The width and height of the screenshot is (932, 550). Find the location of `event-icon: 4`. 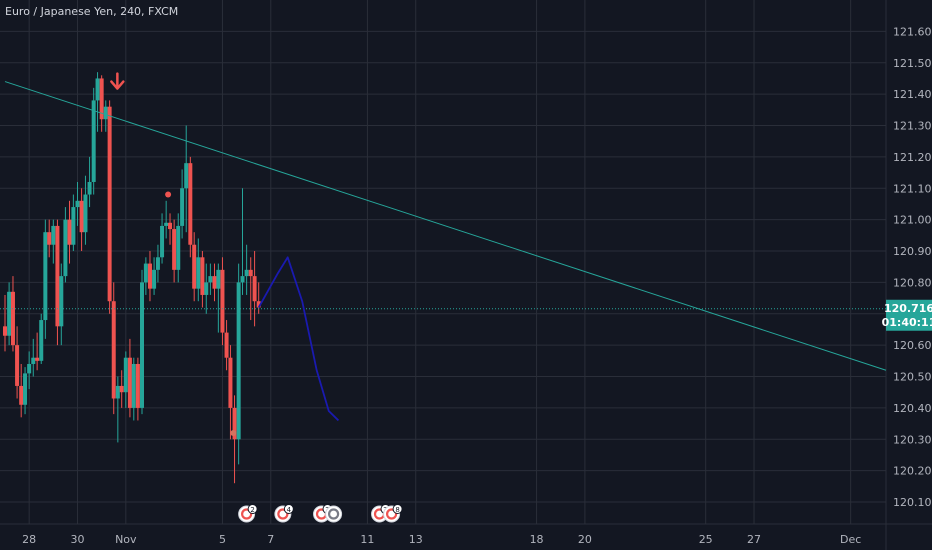

event-icon: 4 is located at coordinates (284, 513).